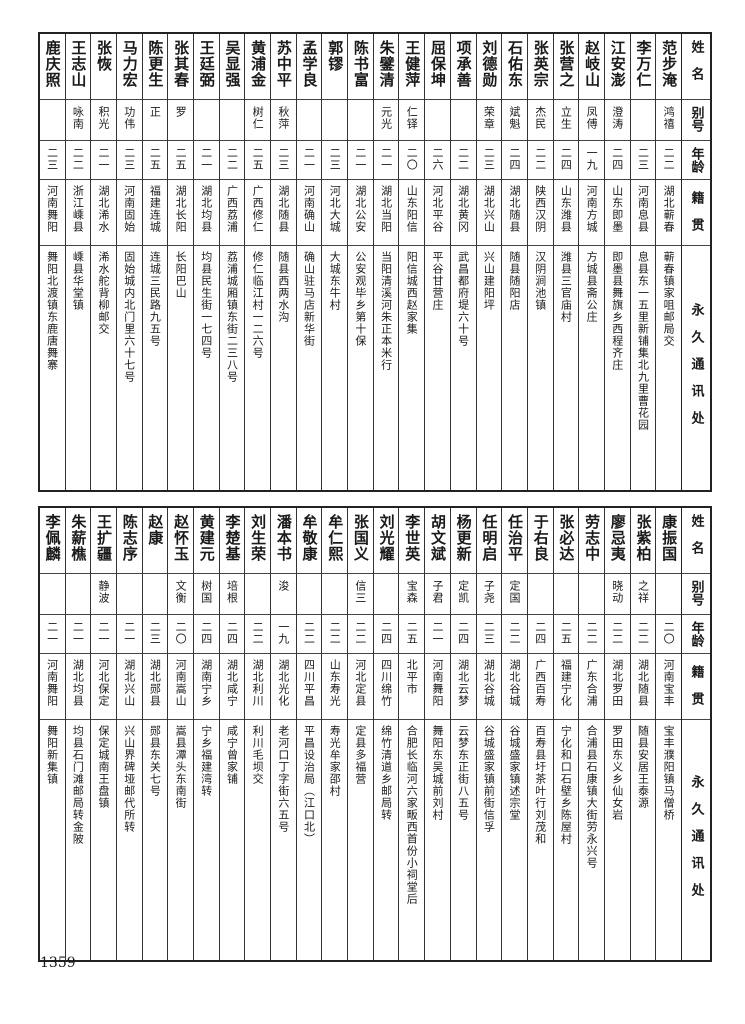 The height and width of the screenshot is (1024, 745). Describe the element at coordinates (540, 840) in the screenshot. I see `cell-address: 百寿县圩茶叶行刘茂和` at that location.